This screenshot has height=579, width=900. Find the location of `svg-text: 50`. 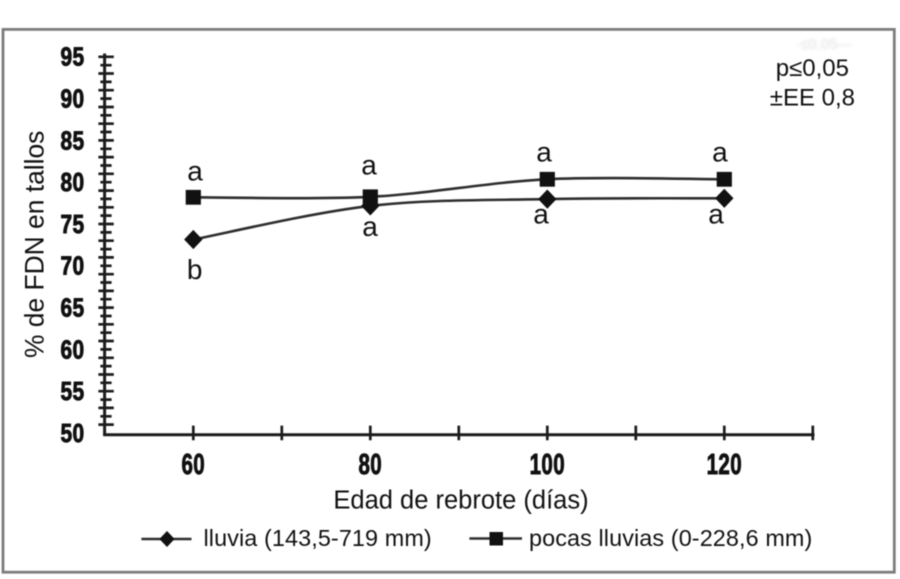

svg-text: 50 is located at coordinates (72, 433).